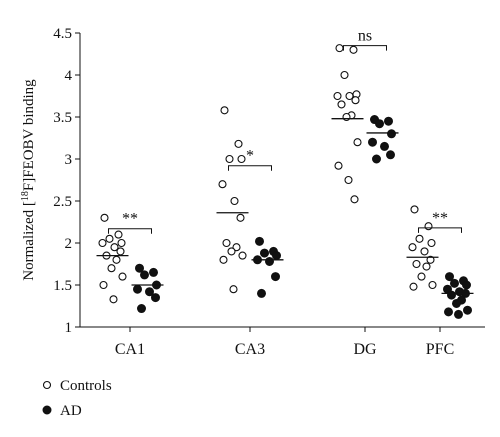 The image size is (500, 437). Describe the element at coordinates (47, 410) in the screenshot. I see `legend-ad-marker` at that location.